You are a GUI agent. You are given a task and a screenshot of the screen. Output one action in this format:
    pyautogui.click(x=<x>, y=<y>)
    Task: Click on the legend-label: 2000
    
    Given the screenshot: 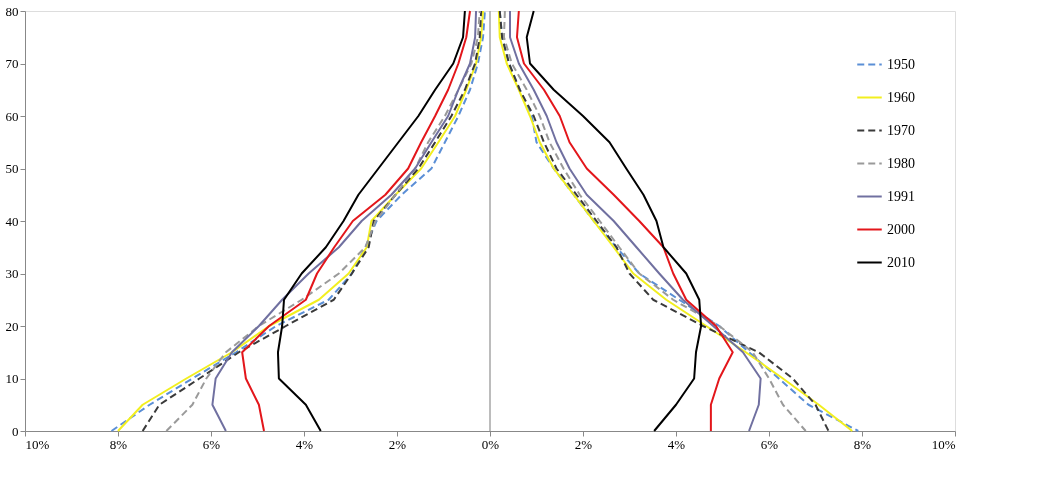 What is the action you would take?
    pyautogui.click(x=901, y=229)
    